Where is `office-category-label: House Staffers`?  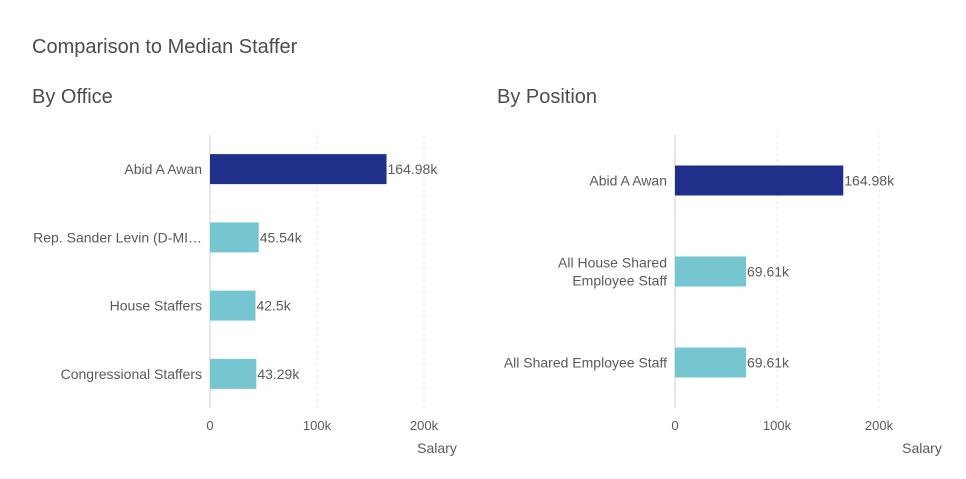
office-category-label: House Staffers is located at coordinates (156, 306).